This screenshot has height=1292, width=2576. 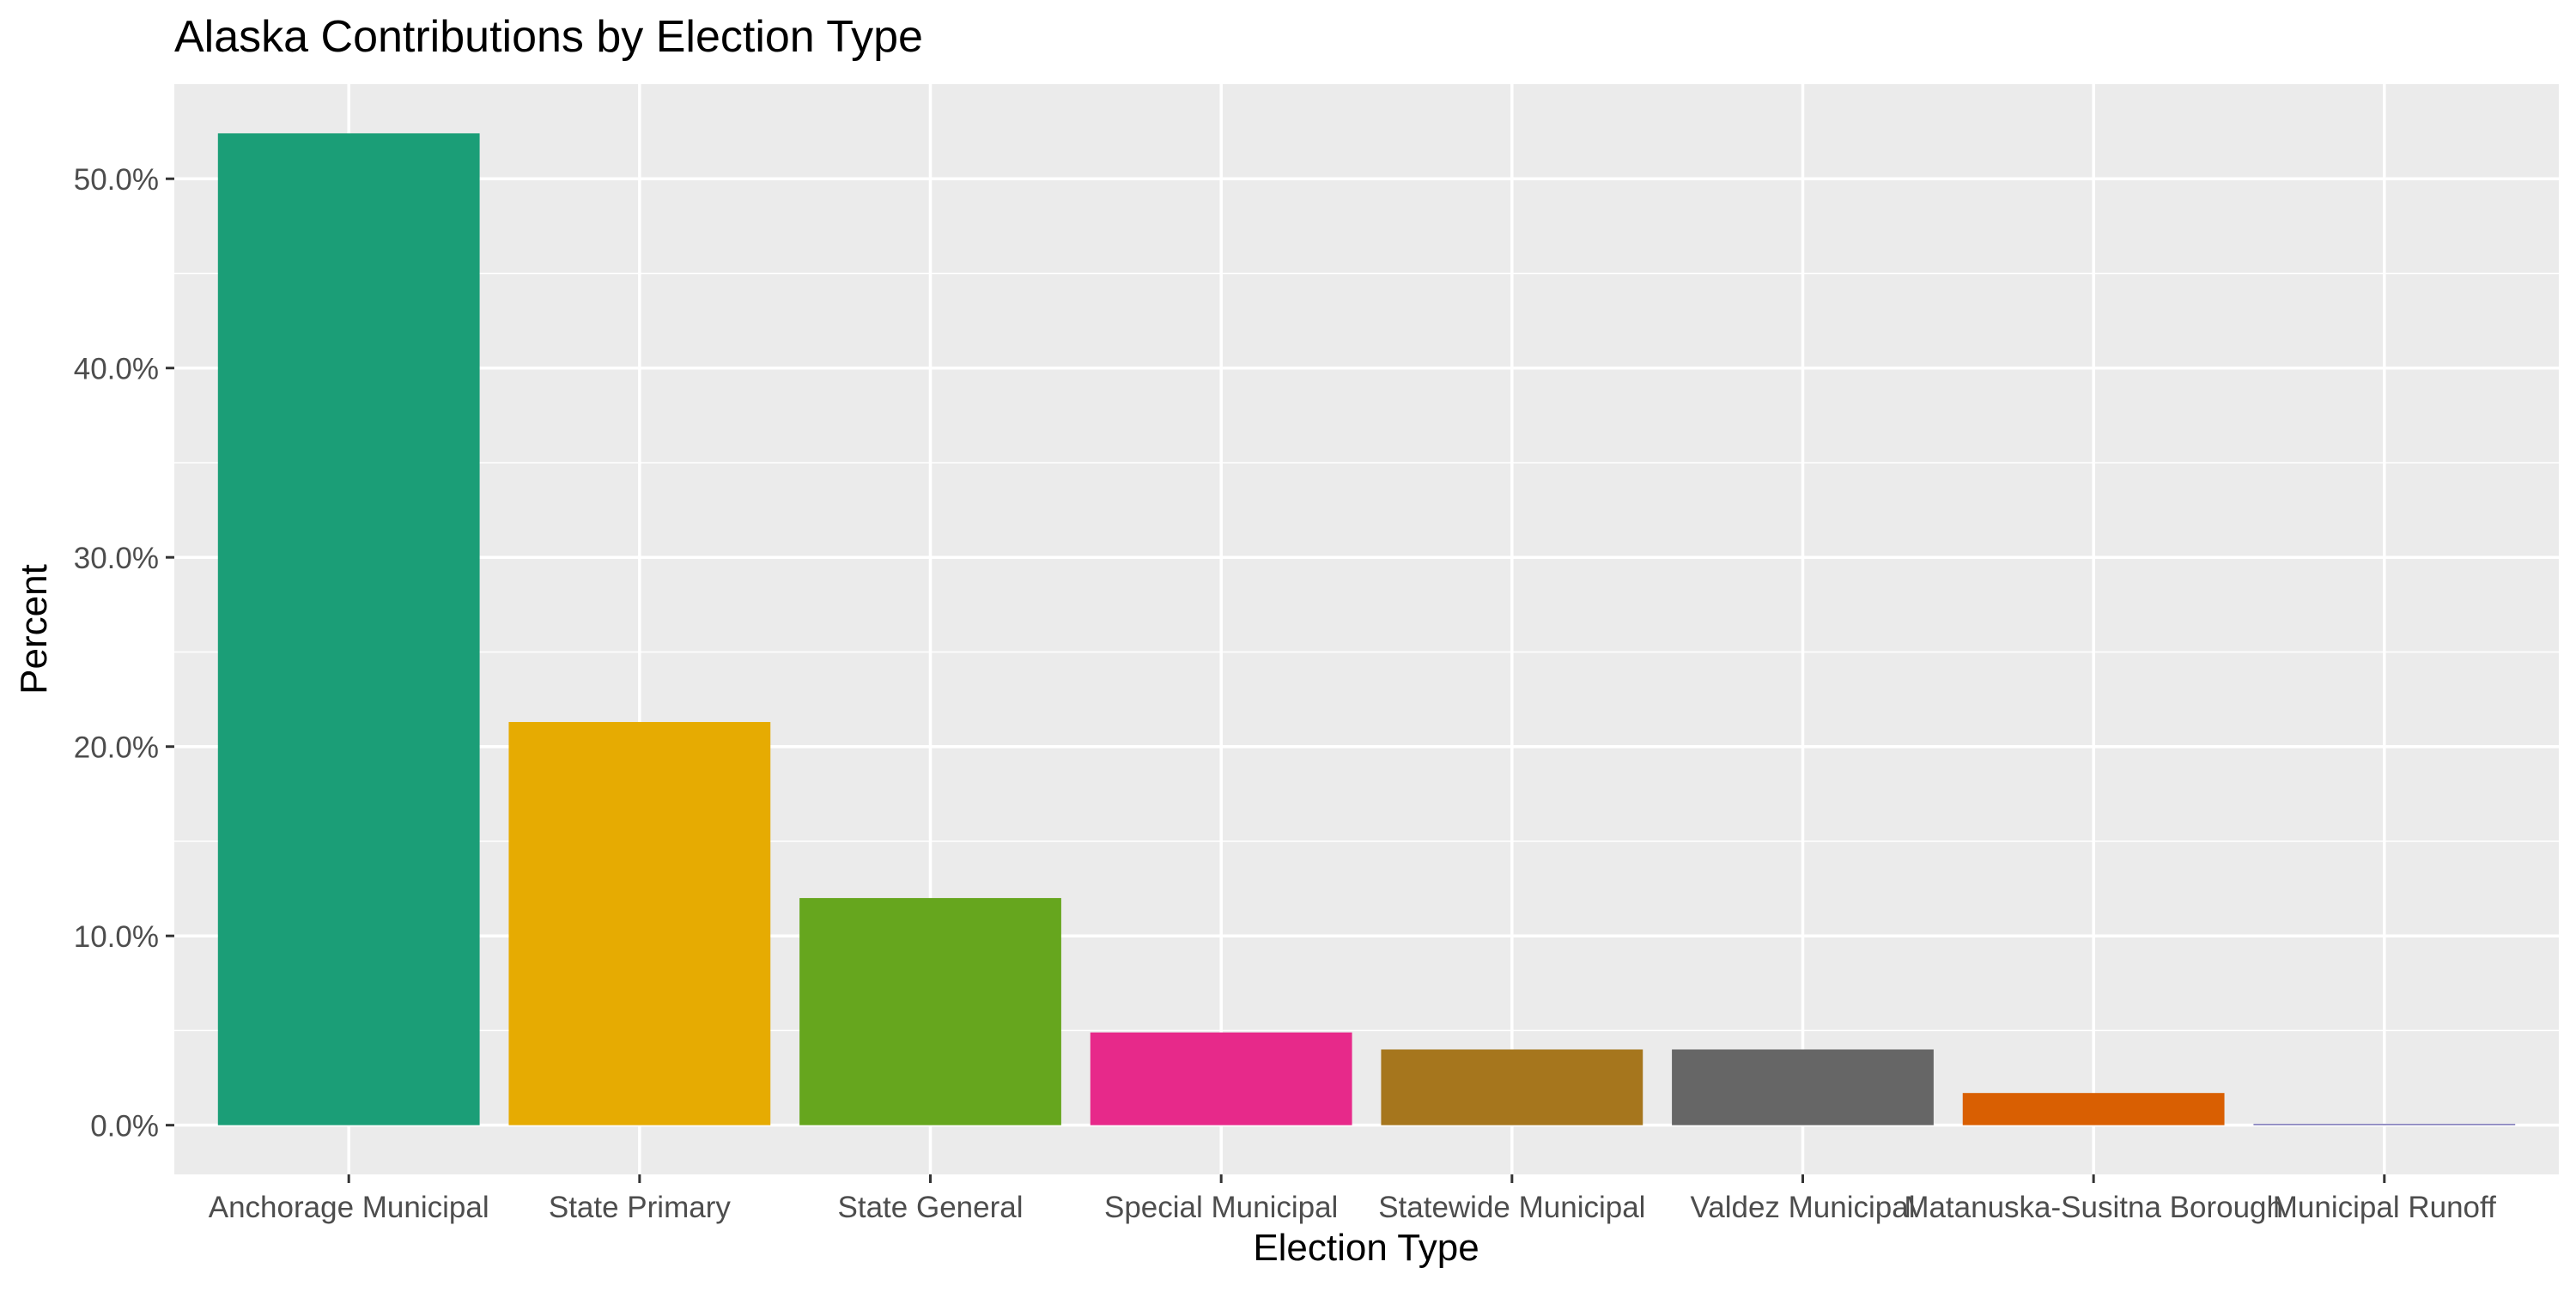 I want to click on x-tick-label: State Primary, so click(x=640, y=1207).